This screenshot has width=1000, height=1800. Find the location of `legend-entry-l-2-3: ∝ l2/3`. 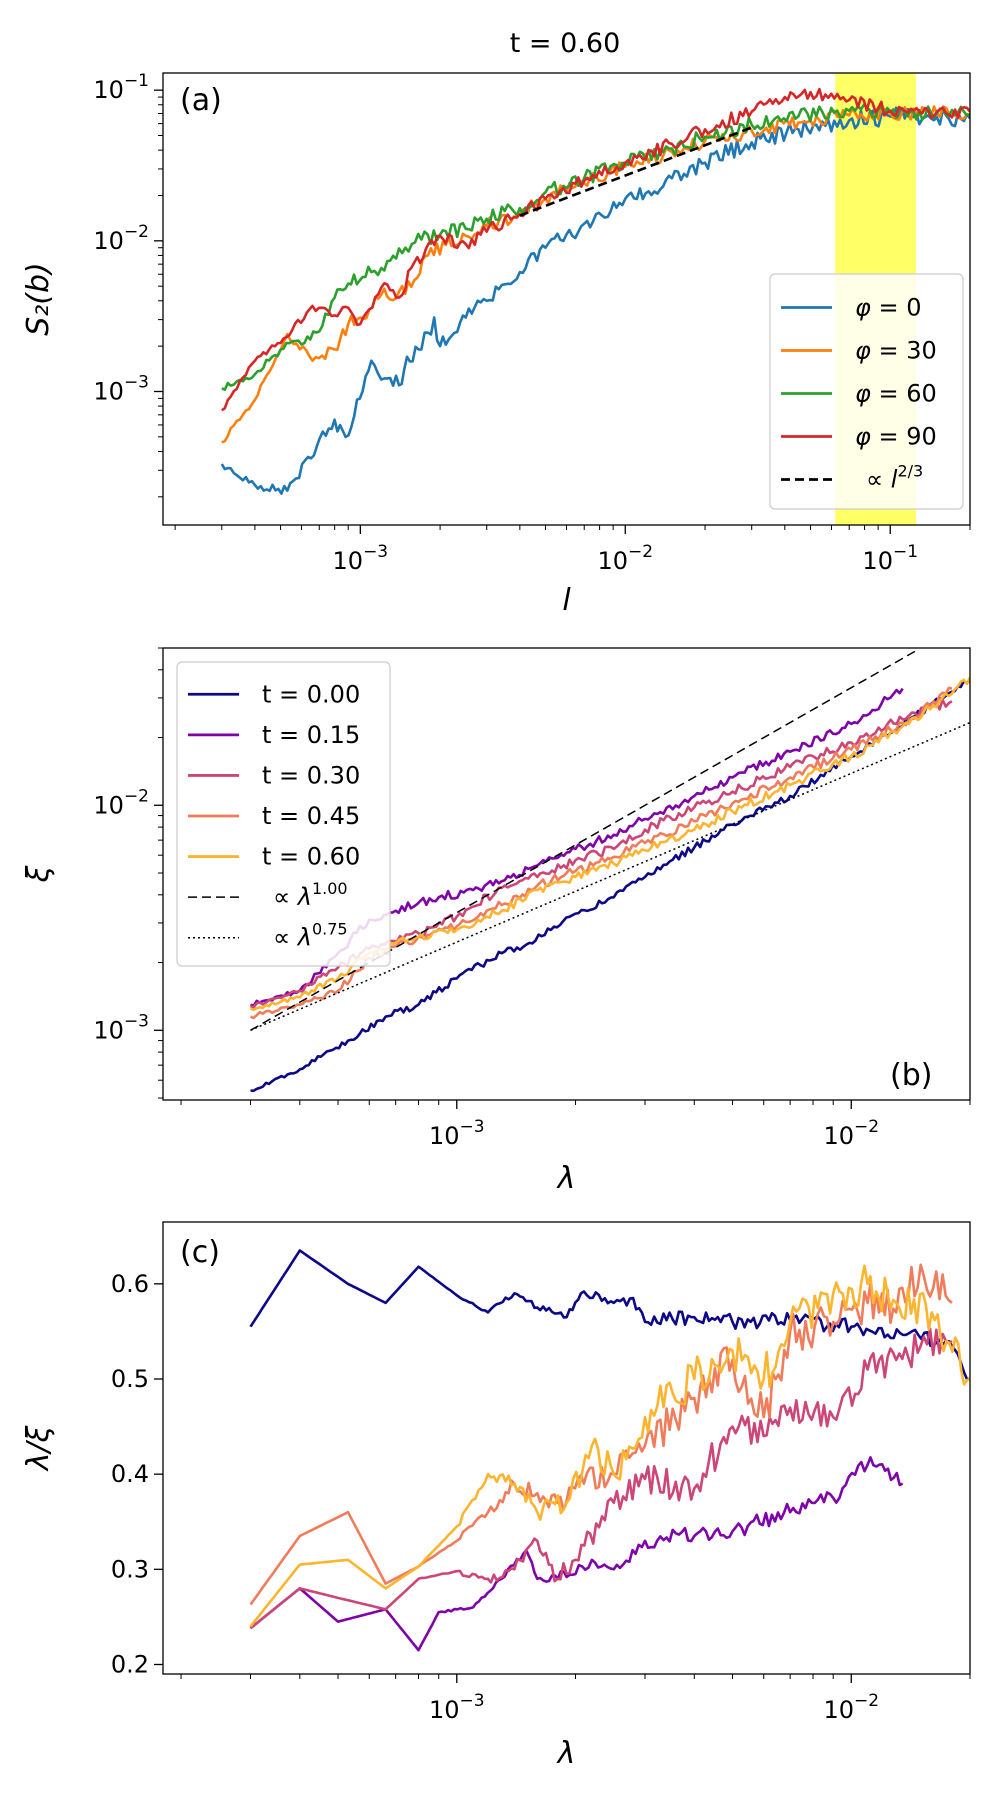

legend-entry-l-2-3: ∝ l2/3 is located at coordinates (894, 478).